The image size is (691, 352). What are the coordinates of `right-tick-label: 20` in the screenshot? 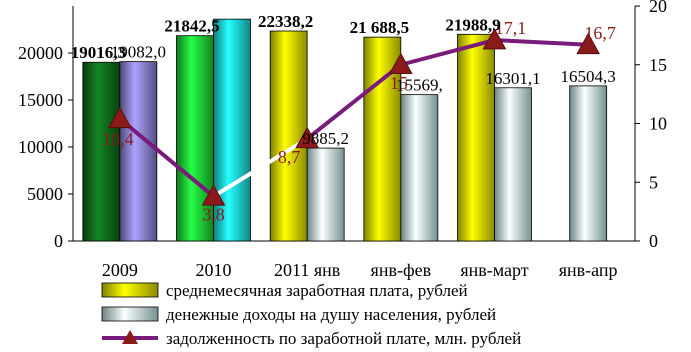 It's located at (658, 8).